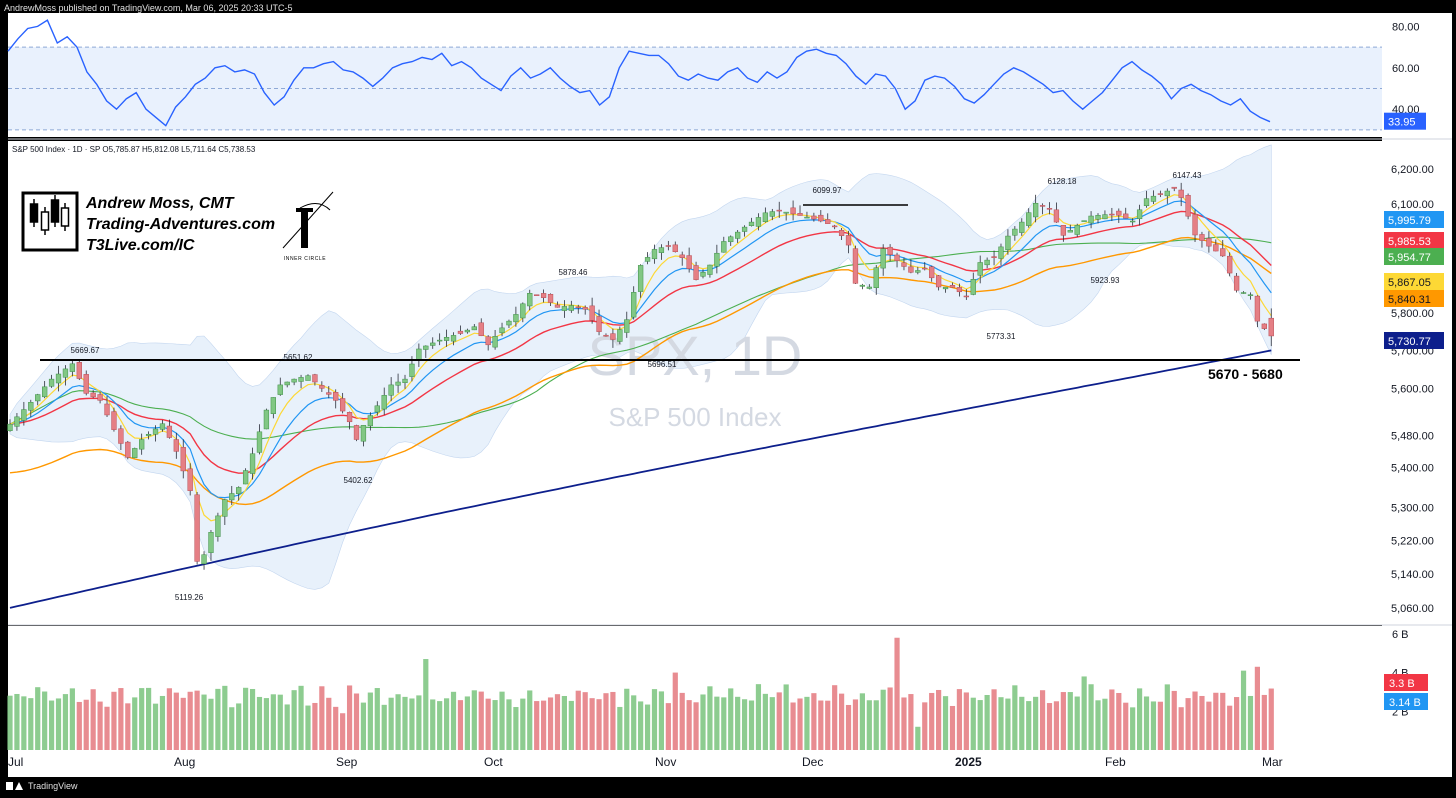  I want to click on time-tick-label: 2025, so click(968, 762).